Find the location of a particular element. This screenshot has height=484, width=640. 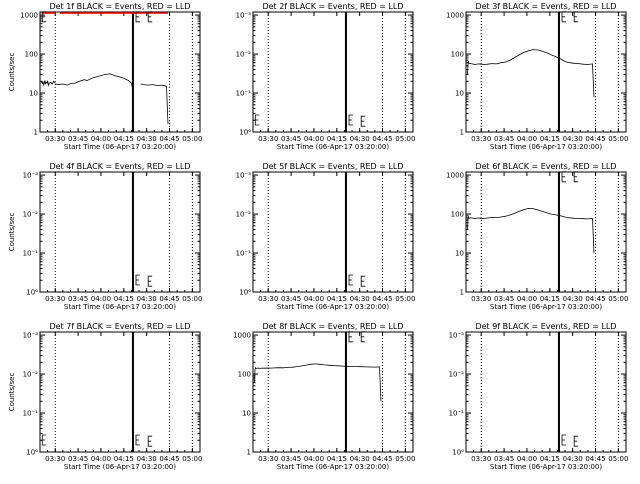

y-tick-label: 1 is located at coordinates (36, 133).